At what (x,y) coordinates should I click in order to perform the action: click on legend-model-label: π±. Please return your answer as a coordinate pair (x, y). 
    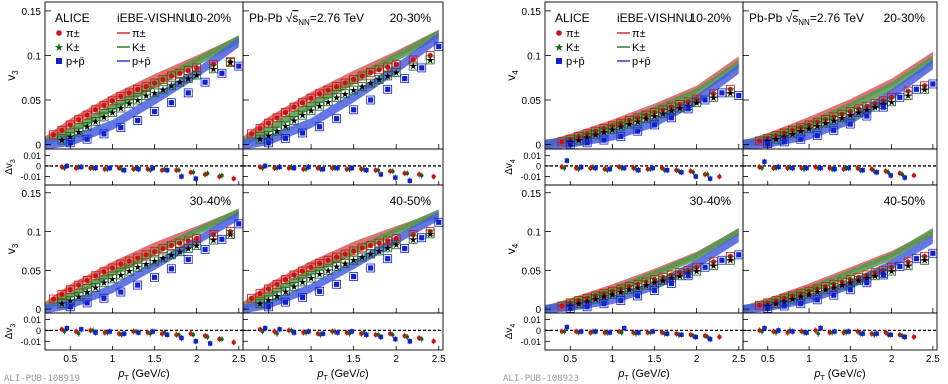
    Looking at the image, I should click on (139, 34).